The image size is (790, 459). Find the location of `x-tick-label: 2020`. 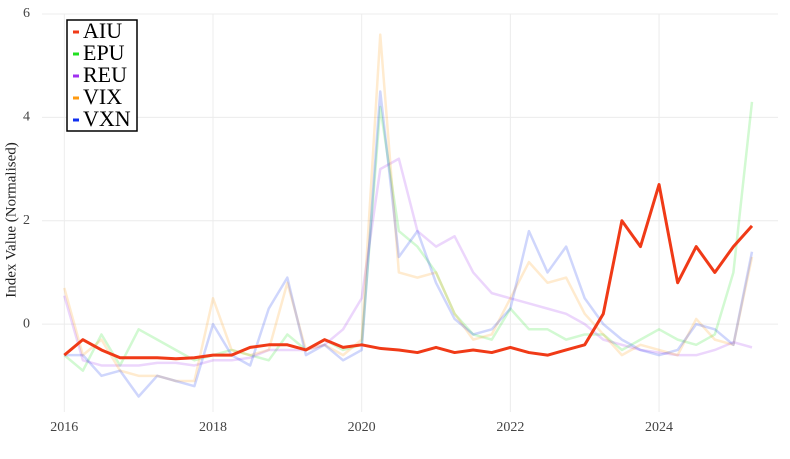

x-tick-label: 2020 is located at coordinates (362, 427).